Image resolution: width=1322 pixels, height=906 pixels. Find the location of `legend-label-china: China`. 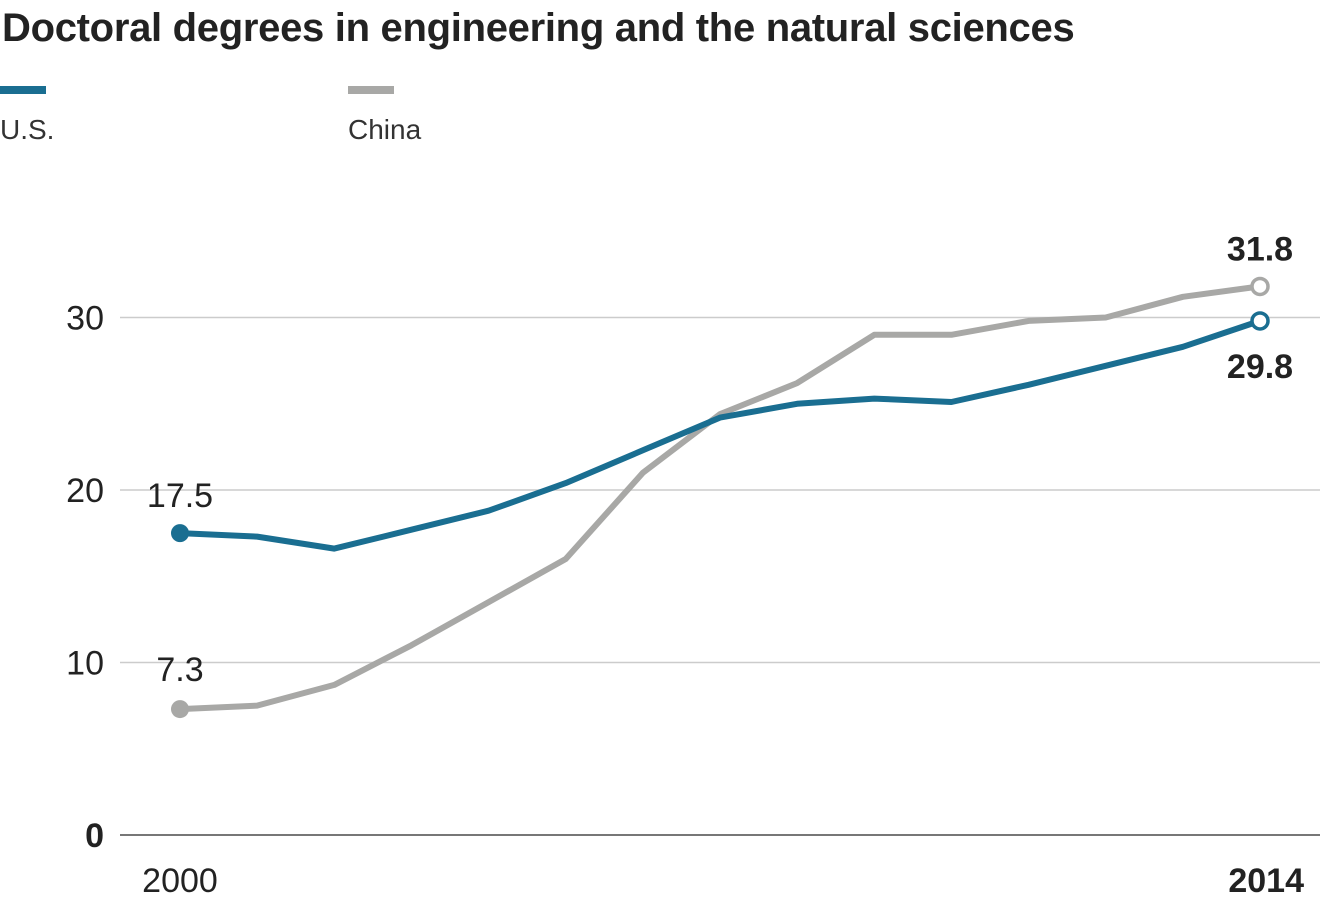

legend-label-china: China is located at coordinates (385, 129).